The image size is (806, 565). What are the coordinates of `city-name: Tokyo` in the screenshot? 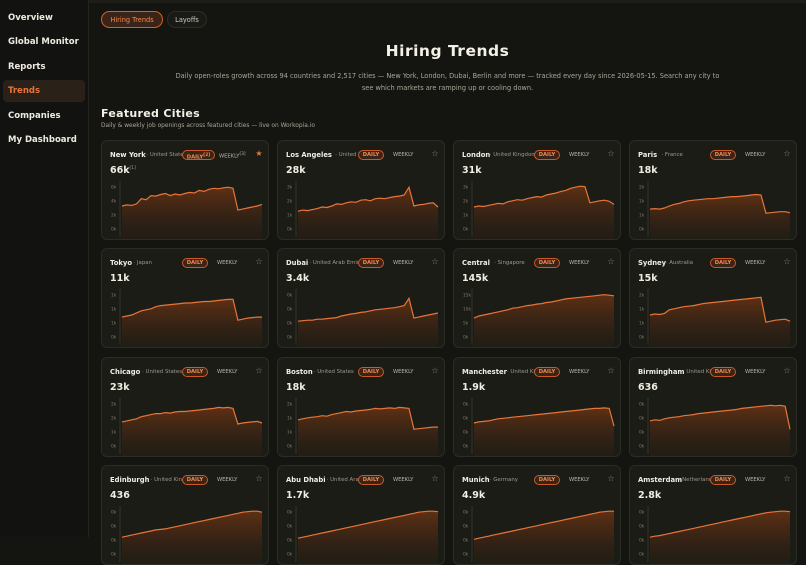 It's located at (121, 263).